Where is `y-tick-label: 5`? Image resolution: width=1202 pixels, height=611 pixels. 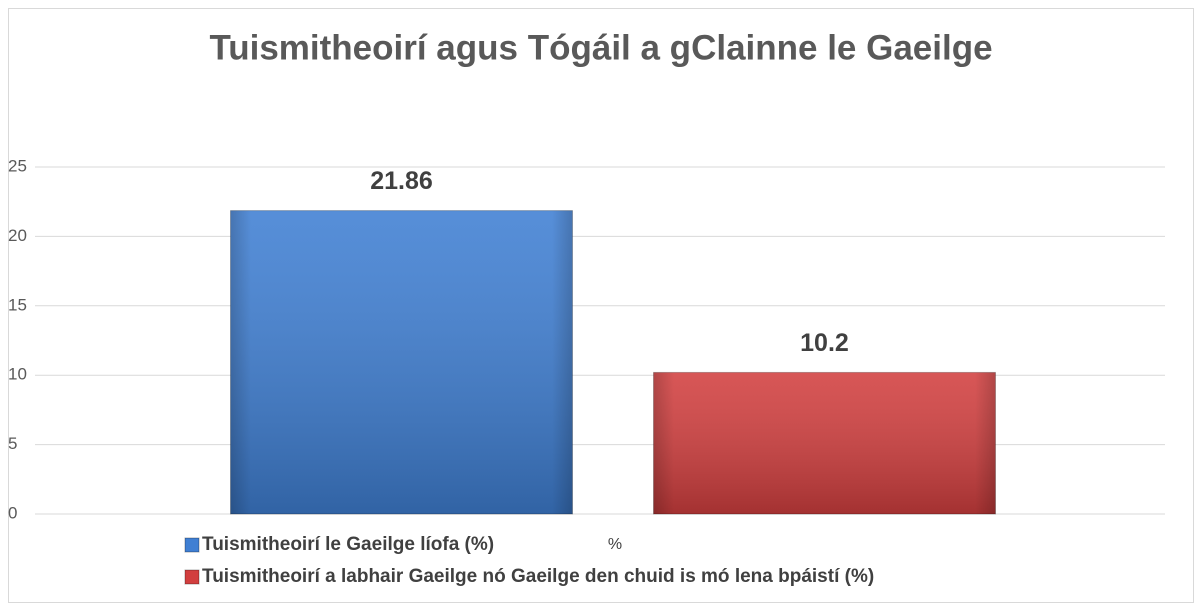 y-tick-label: 5 is located at coordinates (12, 443).